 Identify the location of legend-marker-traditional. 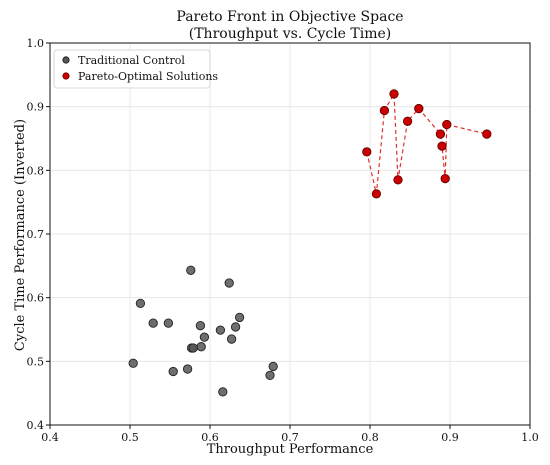
(66, 60).